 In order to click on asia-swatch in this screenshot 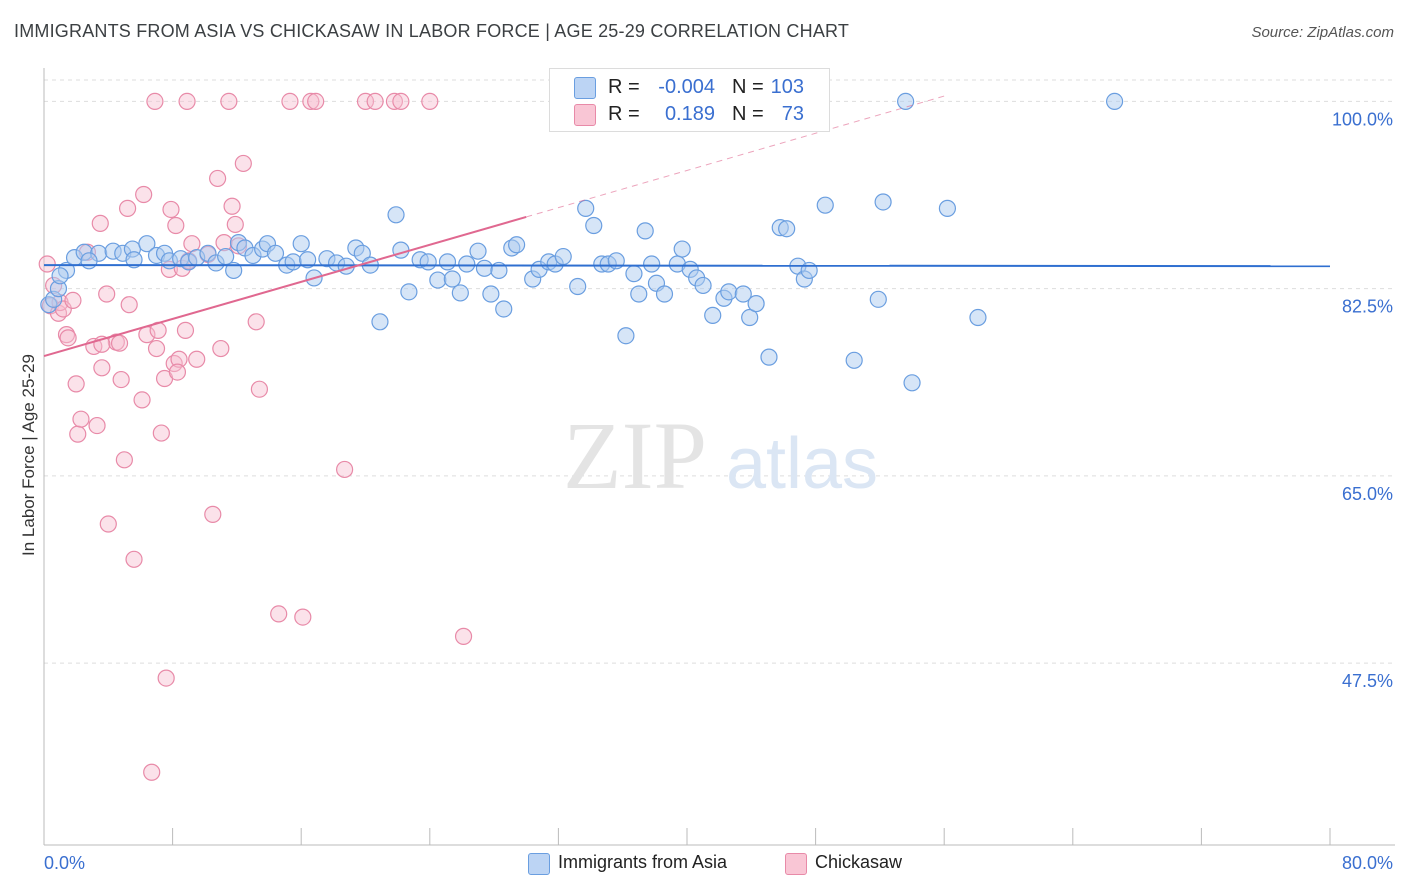, I will do `click(585, 88)`.